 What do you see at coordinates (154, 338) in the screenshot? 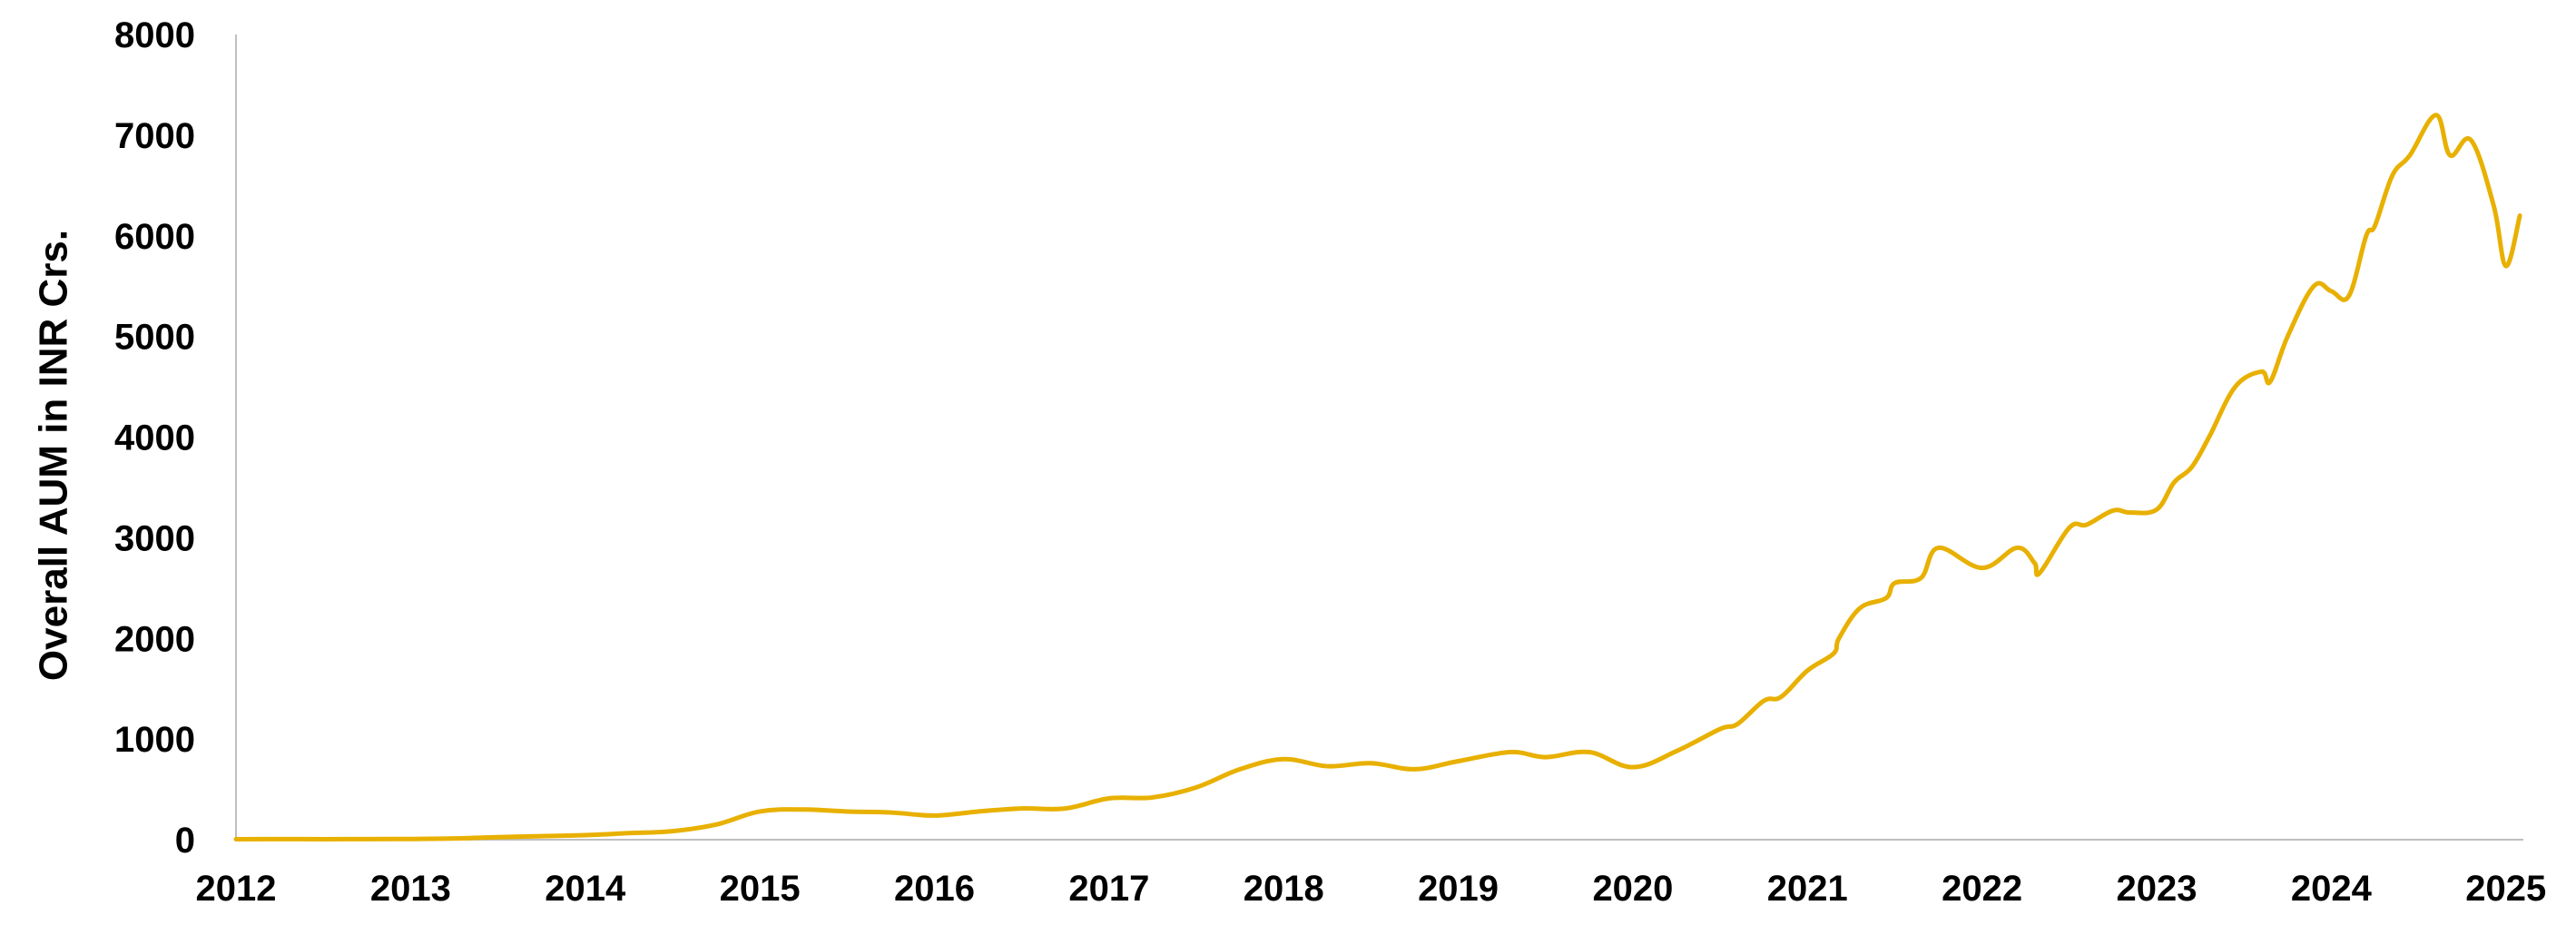
I see `y-tick-label-5000: 5000` at bounding box center [154, 338].